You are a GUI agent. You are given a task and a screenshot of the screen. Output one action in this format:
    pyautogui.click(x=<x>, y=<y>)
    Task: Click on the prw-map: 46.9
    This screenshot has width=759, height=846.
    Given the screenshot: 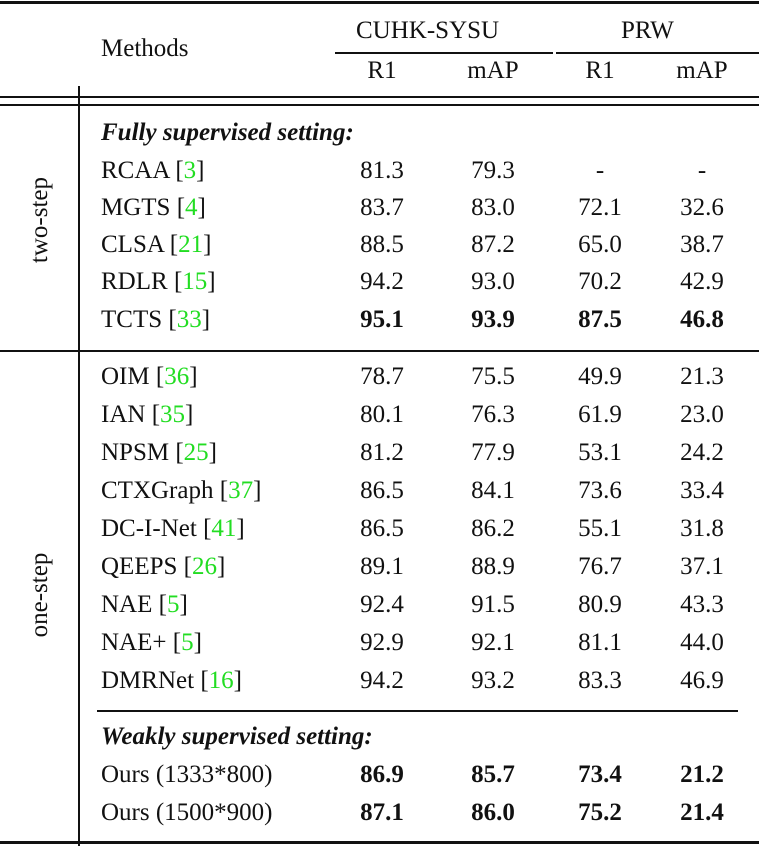 What is the action you would take?
    pyautogui.click(x=702, y=680)
    